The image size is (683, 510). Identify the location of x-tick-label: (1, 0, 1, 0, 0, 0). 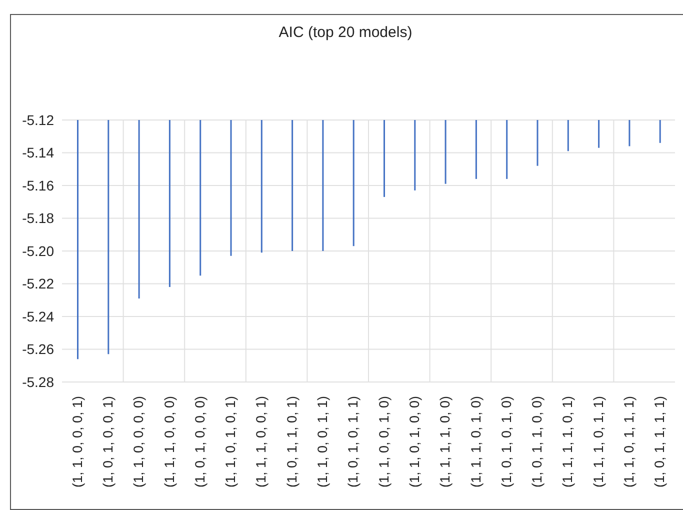
(200, 442).